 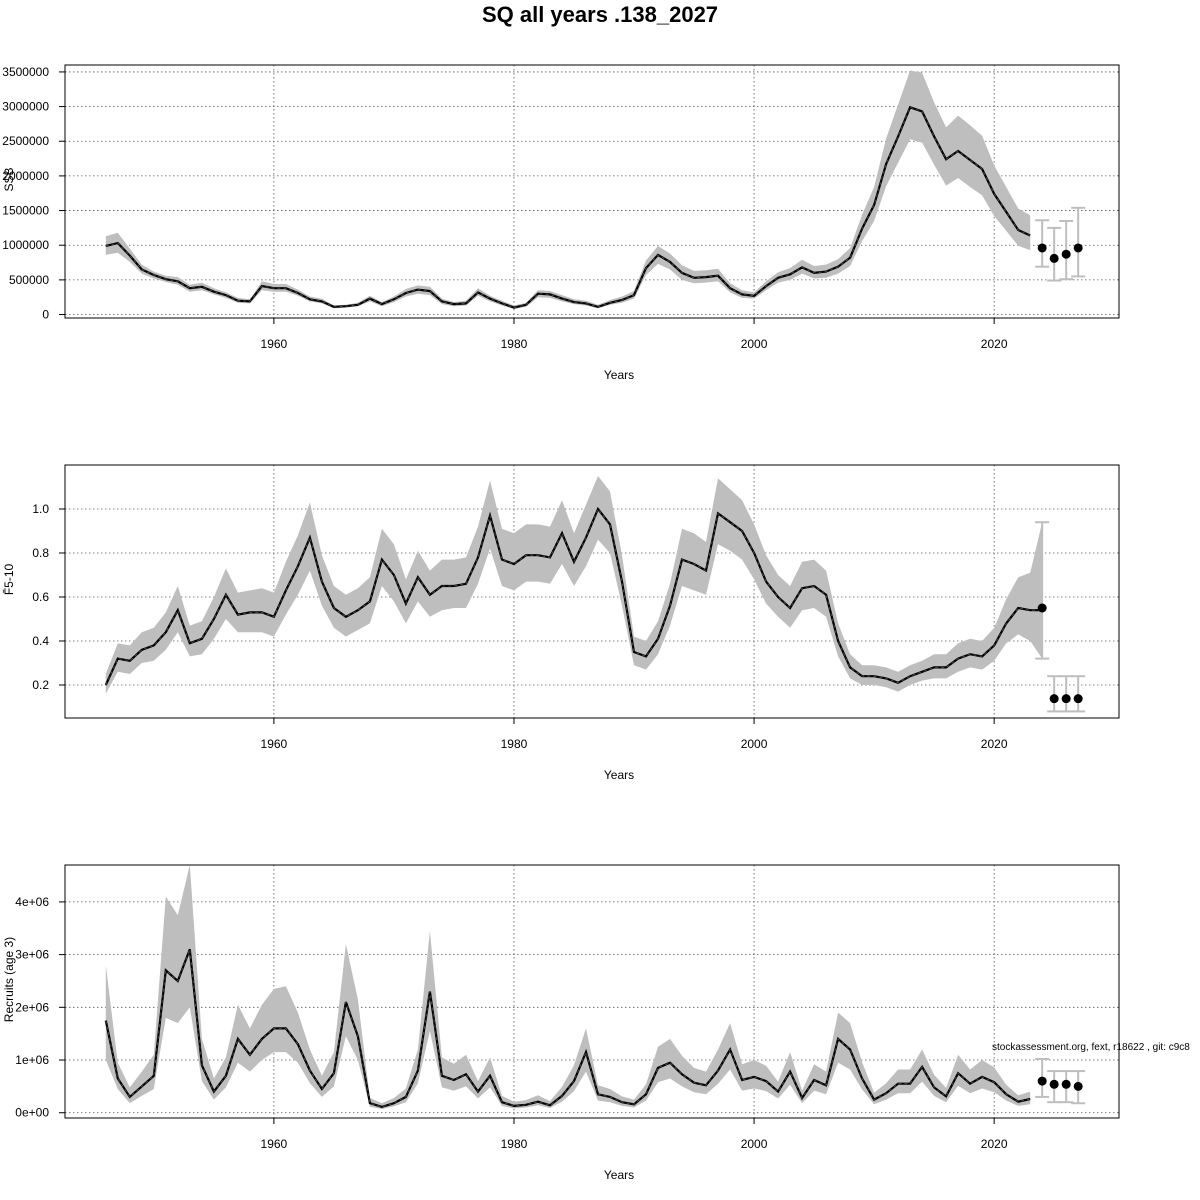 What do you see at coordinates (32, 902) in the screenshot?
I see `recruits-y-tick-label: 4e+06` at bounding box center [32, 902].